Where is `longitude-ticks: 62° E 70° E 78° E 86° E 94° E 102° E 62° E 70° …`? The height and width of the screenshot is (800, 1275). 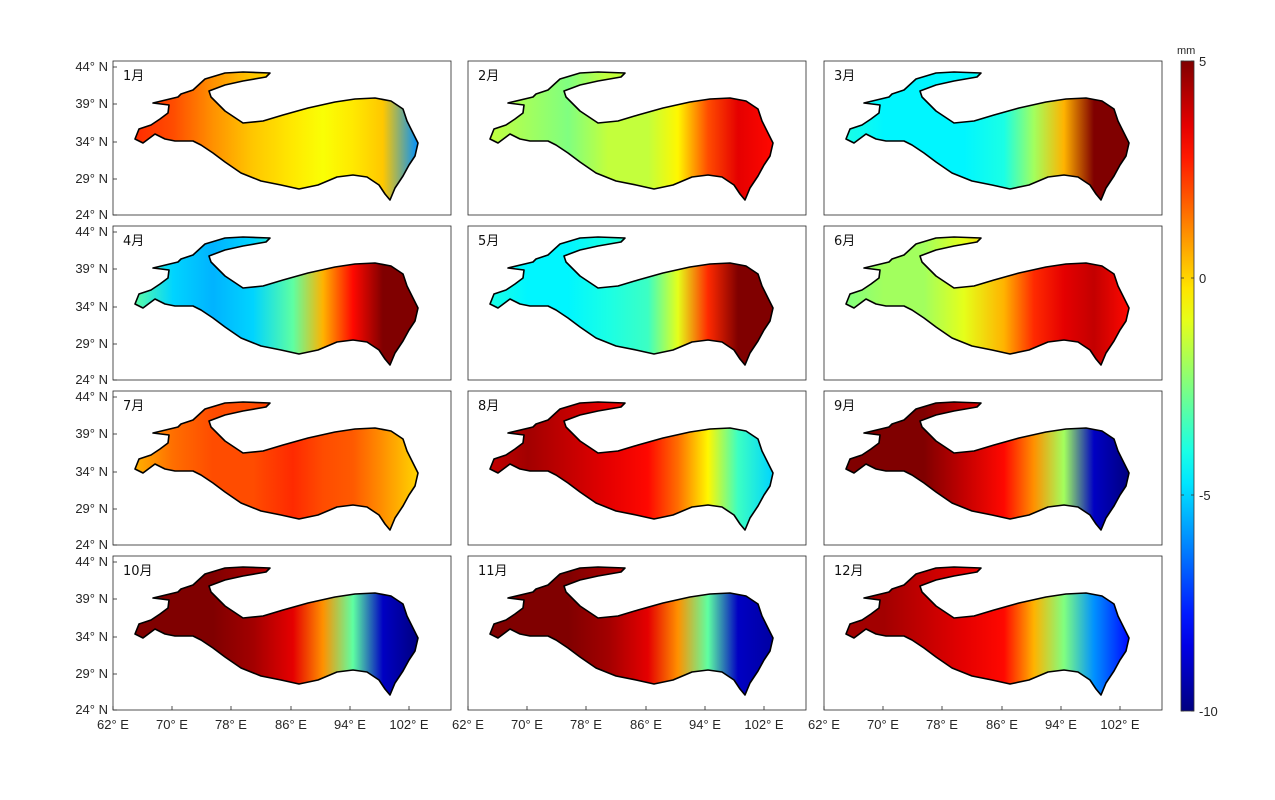 longitude-ticks: 62° E 70° E 78° E 86° E 94° E 102° E 62° E 70° … is located at coordinates (618, 724).